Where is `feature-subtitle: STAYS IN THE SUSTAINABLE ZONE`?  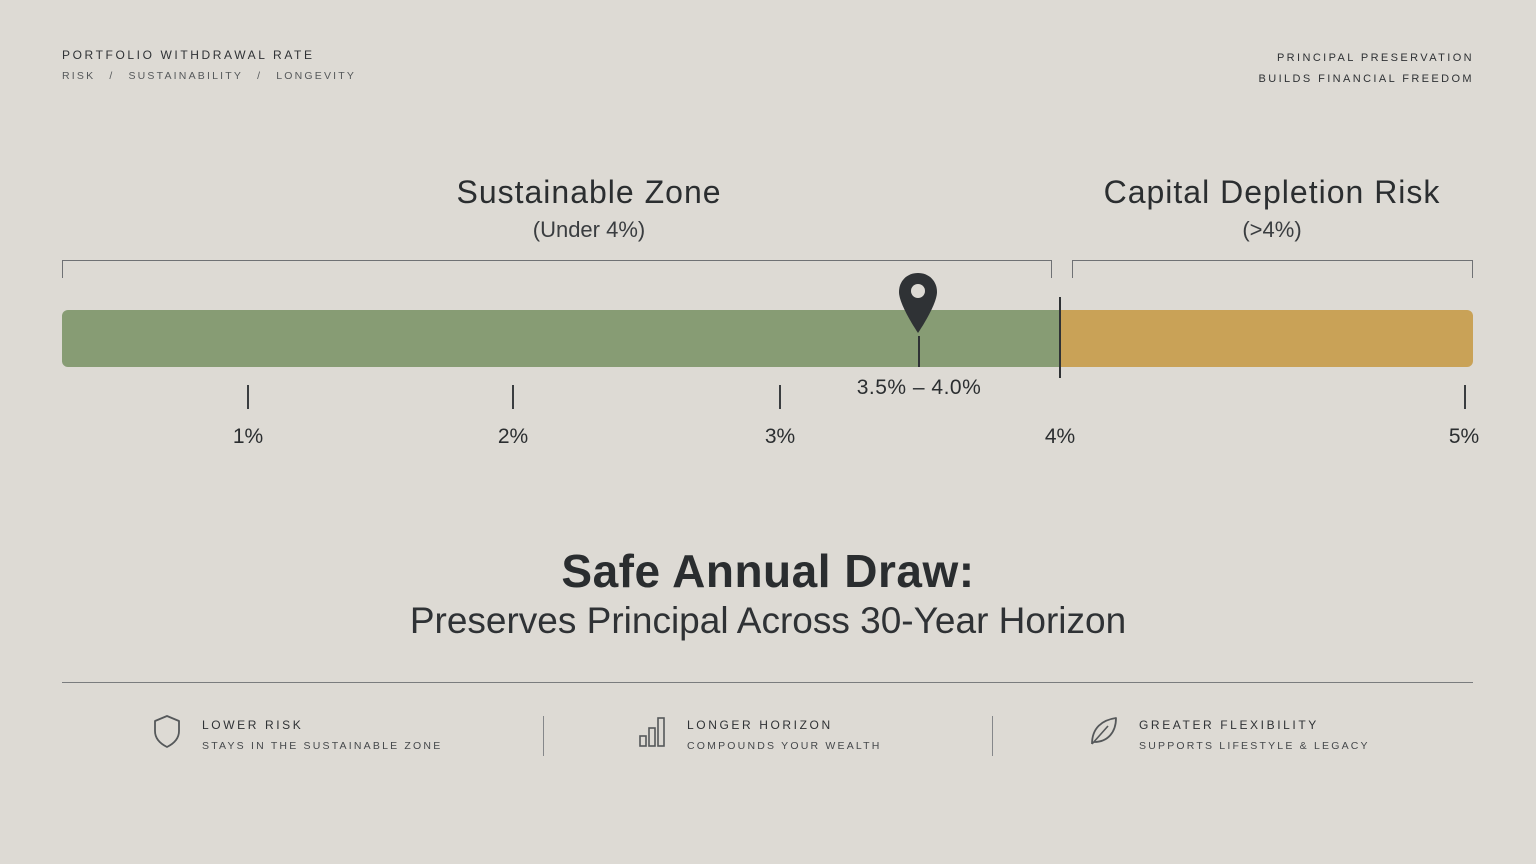 feature-subtitle: STAYS IN THE SUSTAINABLE ZONE is located at coordinates (322, 746).